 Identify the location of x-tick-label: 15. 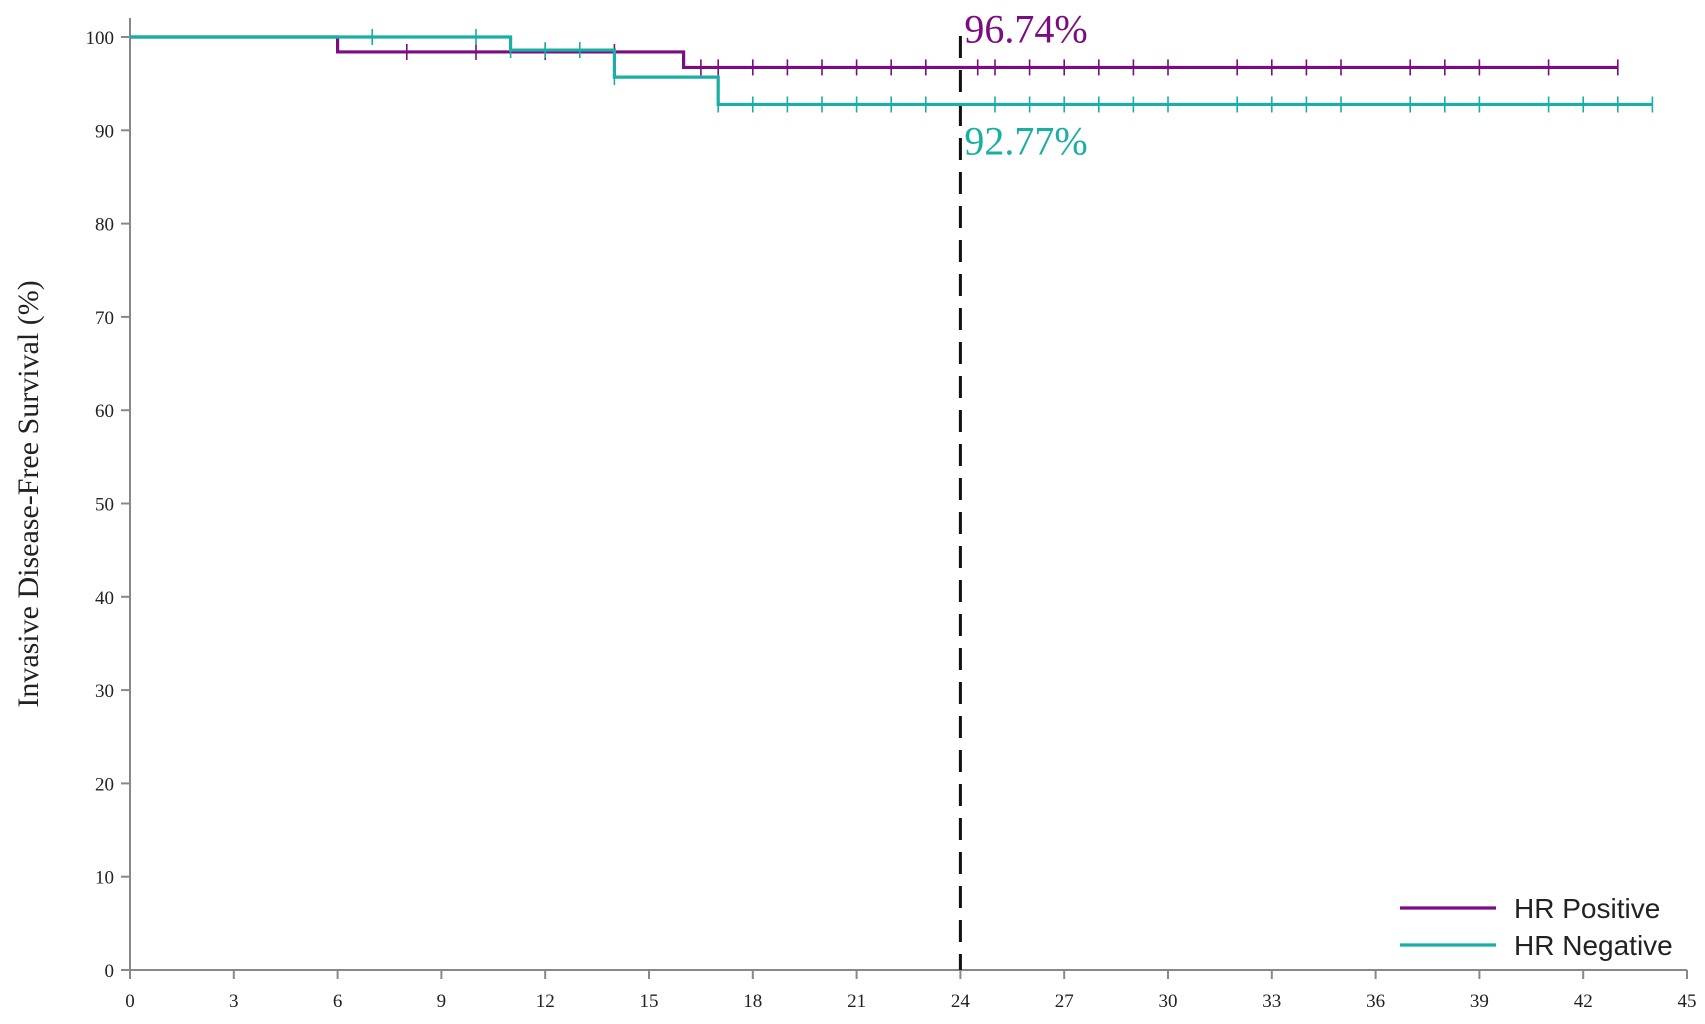
(649, 1001).